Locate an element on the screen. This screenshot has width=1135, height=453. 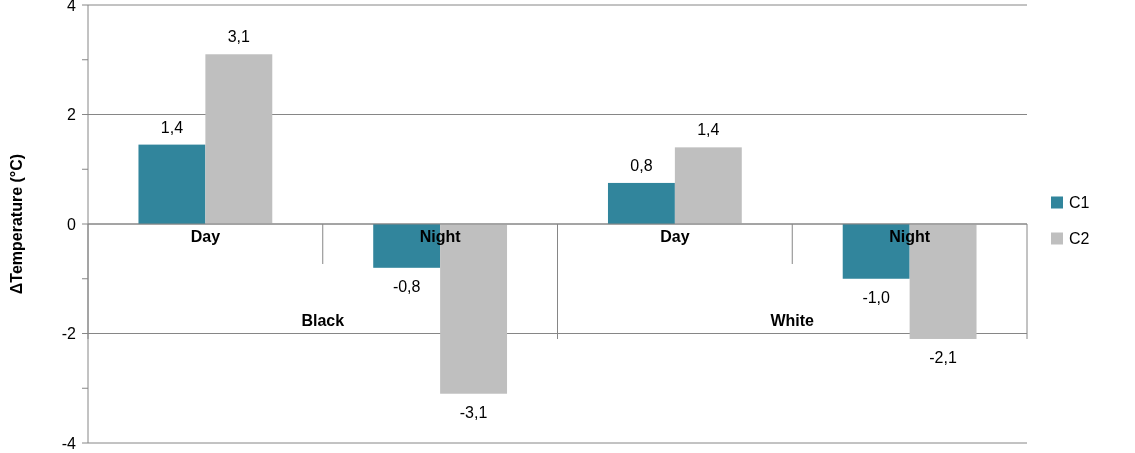
data-label: 3,1 is located at coordinates (239, 37).